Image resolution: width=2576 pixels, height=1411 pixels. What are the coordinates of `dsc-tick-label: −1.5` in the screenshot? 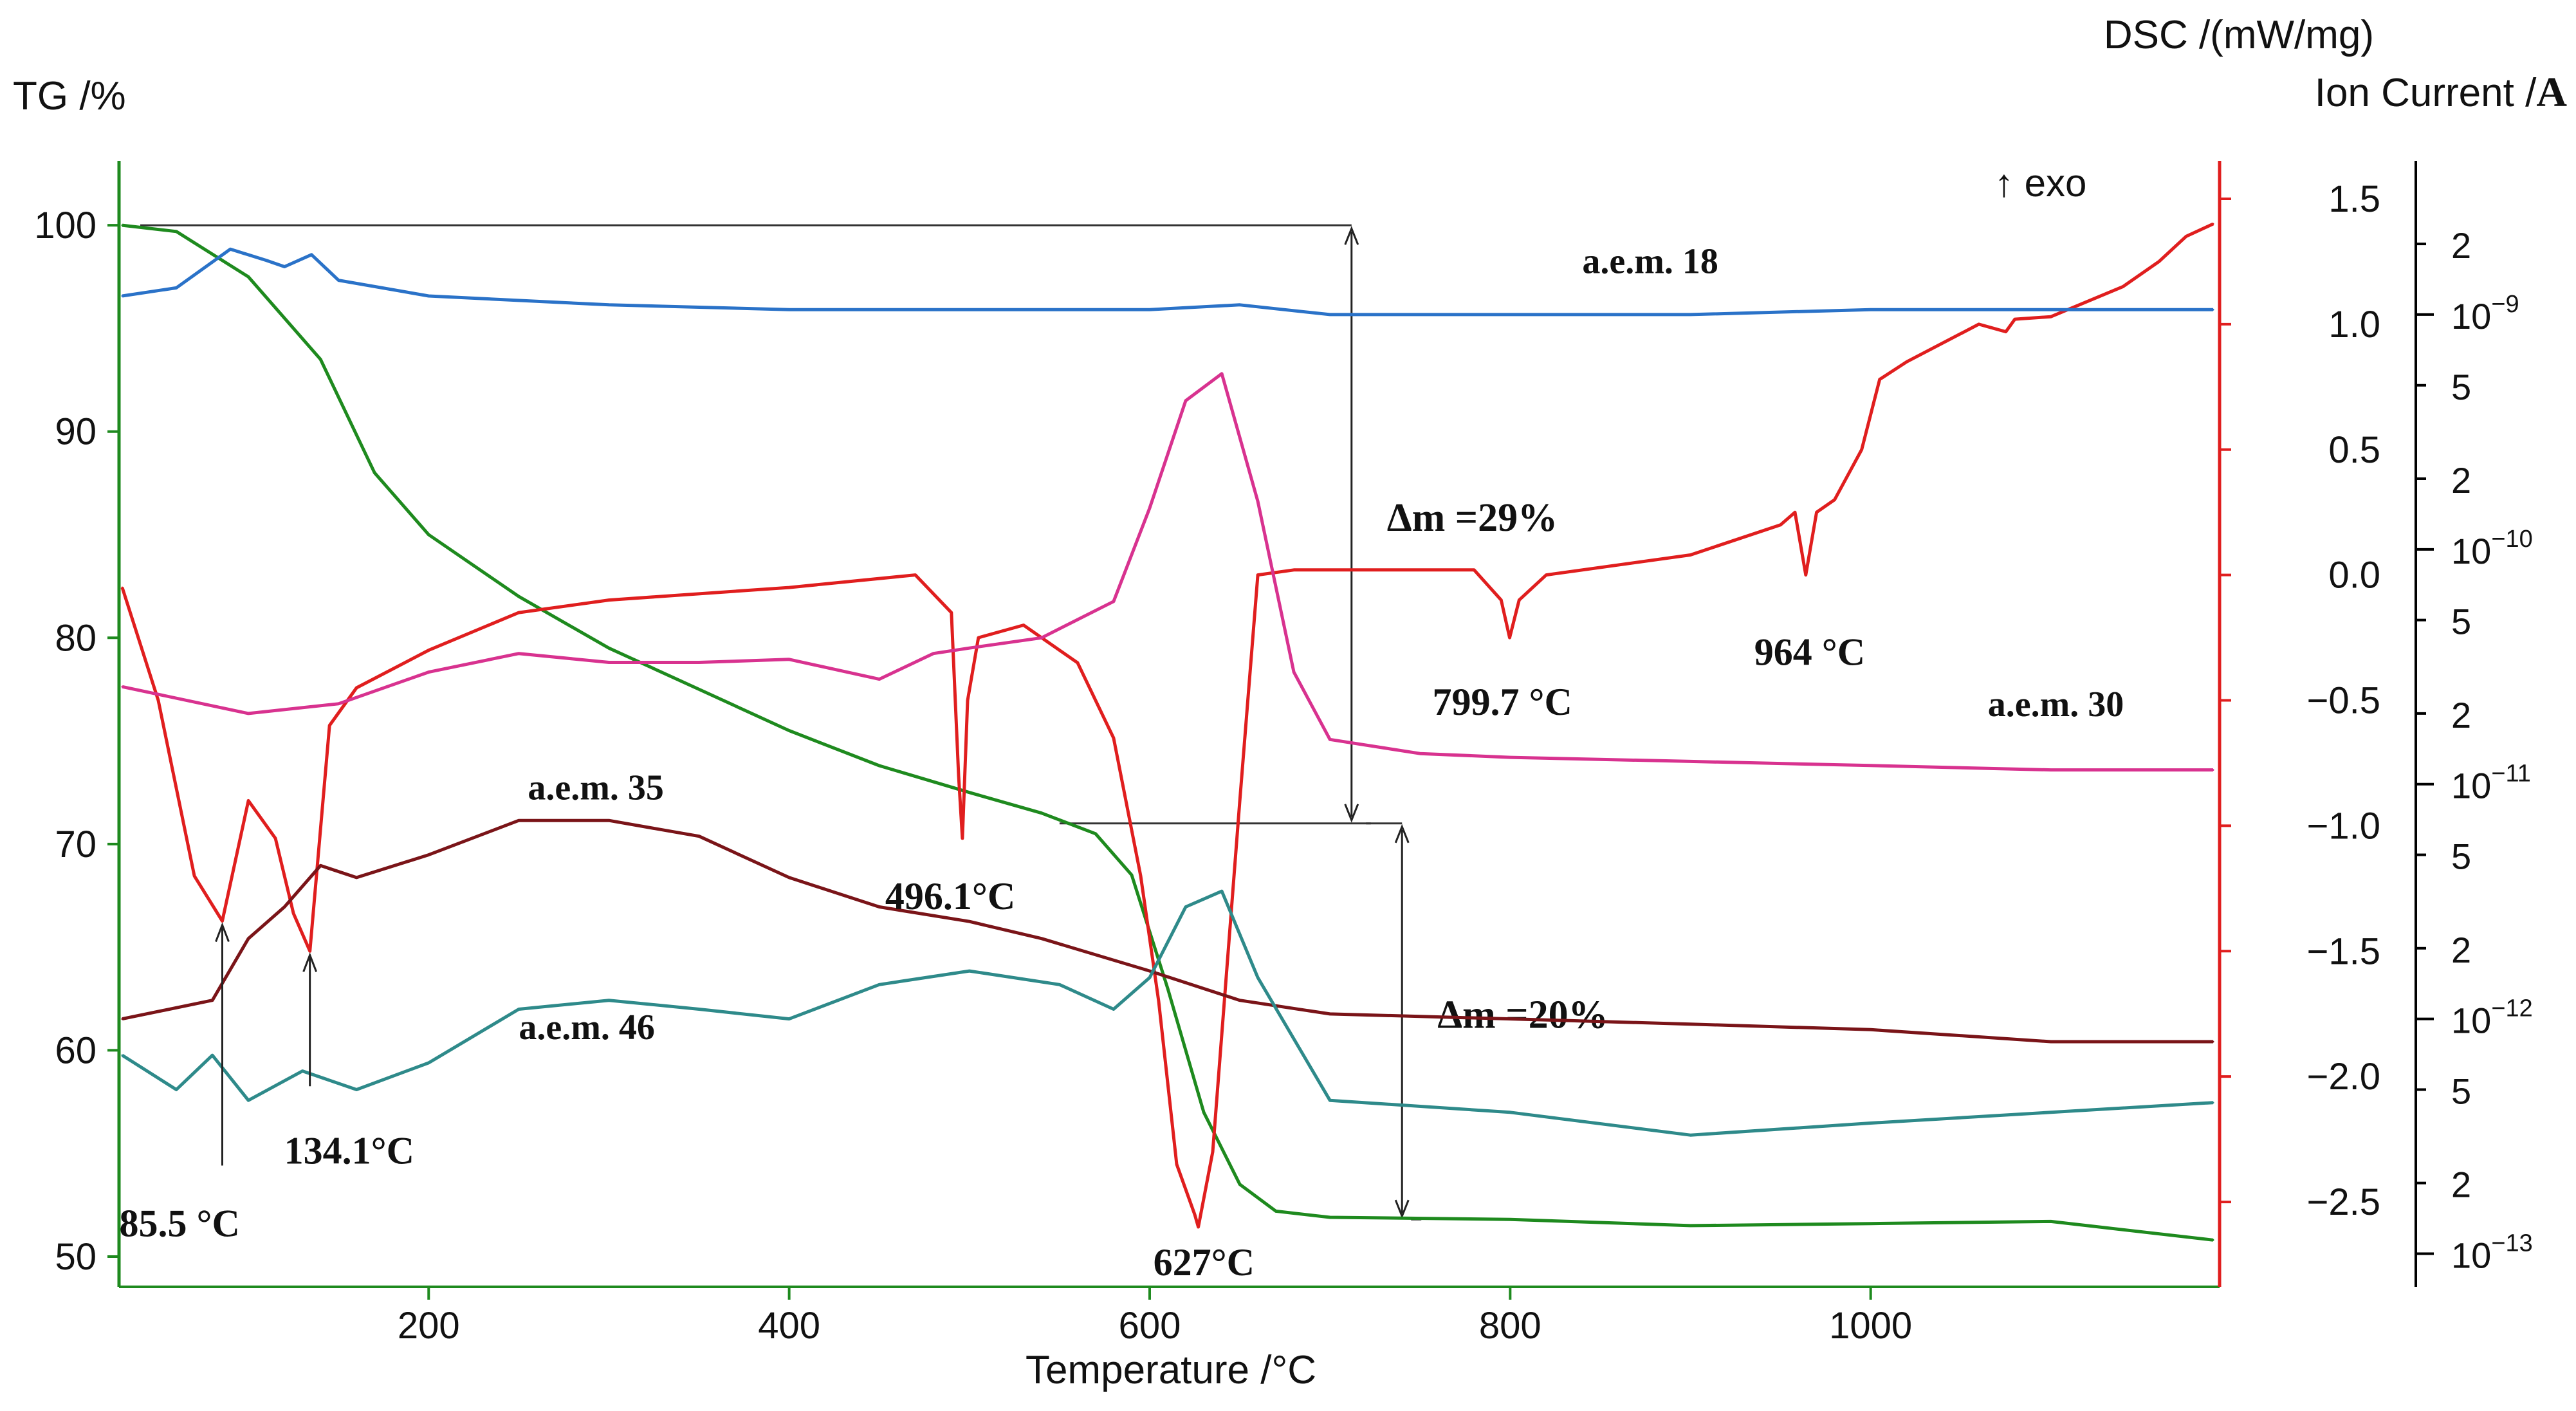 It's located at (2344, 951).